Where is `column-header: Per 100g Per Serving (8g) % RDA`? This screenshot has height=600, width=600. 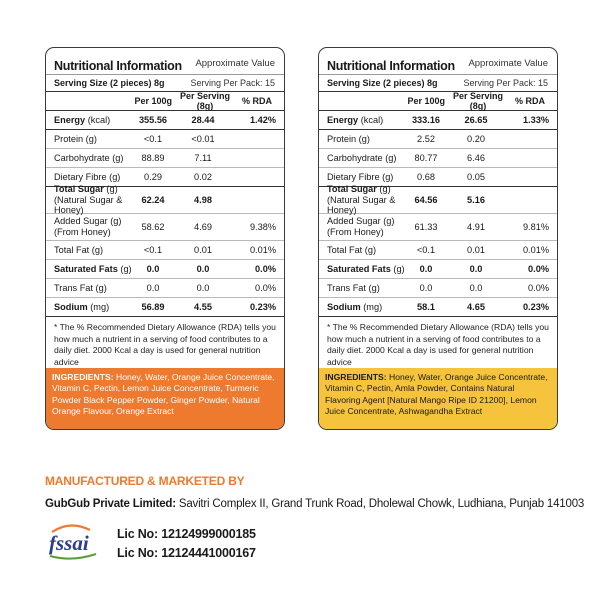 column-header: Per 100g Per Serving (8g) % RDA is located at coordinates (165, 101).